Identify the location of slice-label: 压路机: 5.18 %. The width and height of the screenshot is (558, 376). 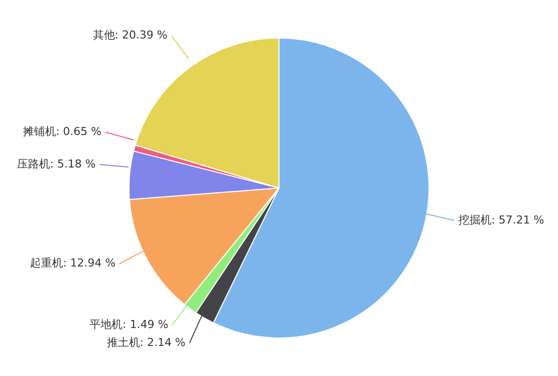
(56, 164).